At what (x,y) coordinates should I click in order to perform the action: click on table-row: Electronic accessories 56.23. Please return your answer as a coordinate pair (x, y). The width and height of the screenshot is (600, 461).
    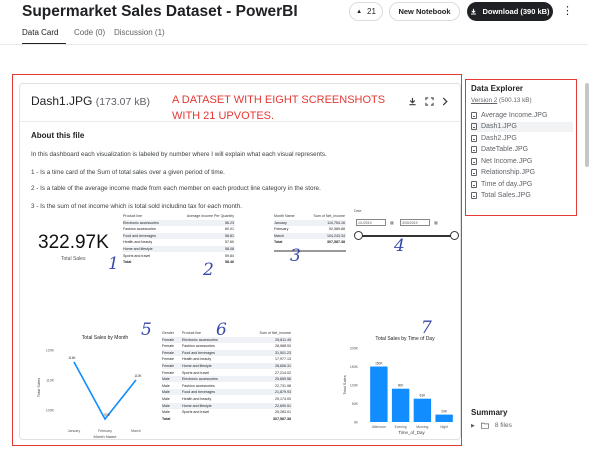
    Looking at the image, I should click on (179, 222).